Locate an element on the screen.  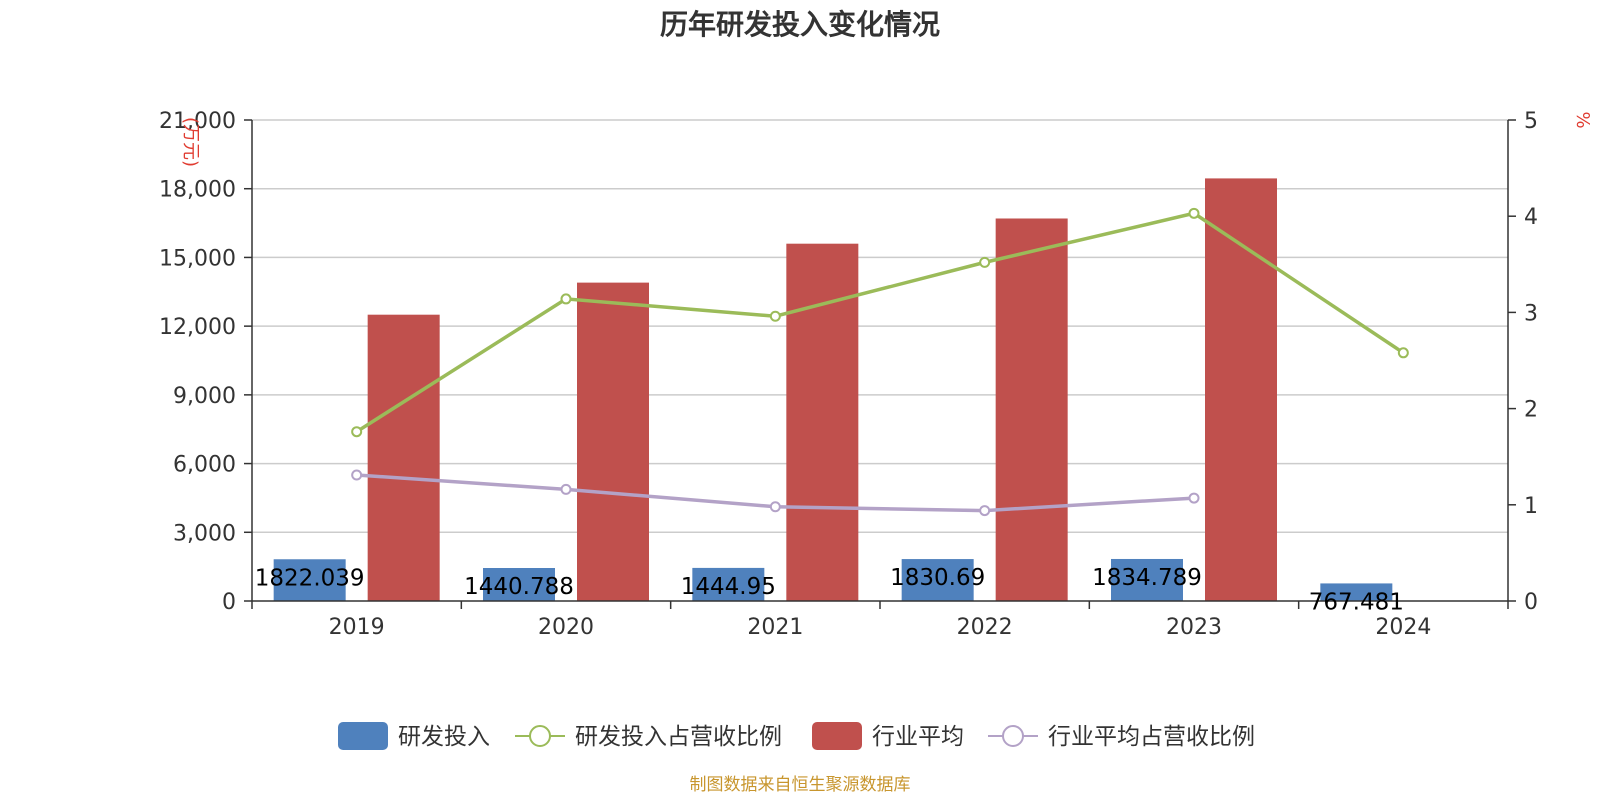
right-axis-tick-label: 5 is located at coordinates (1531, 121).